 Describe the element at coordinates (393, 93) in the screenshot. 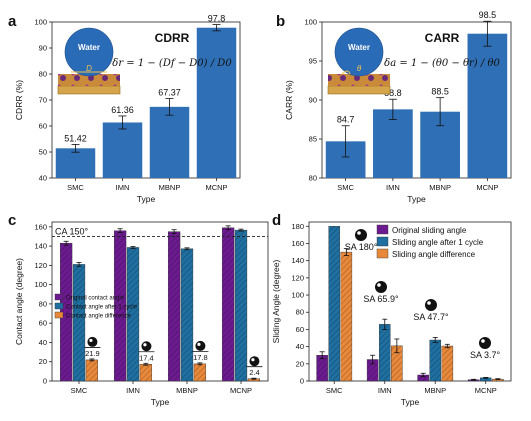

I see `data-label: 88.8` at that location.